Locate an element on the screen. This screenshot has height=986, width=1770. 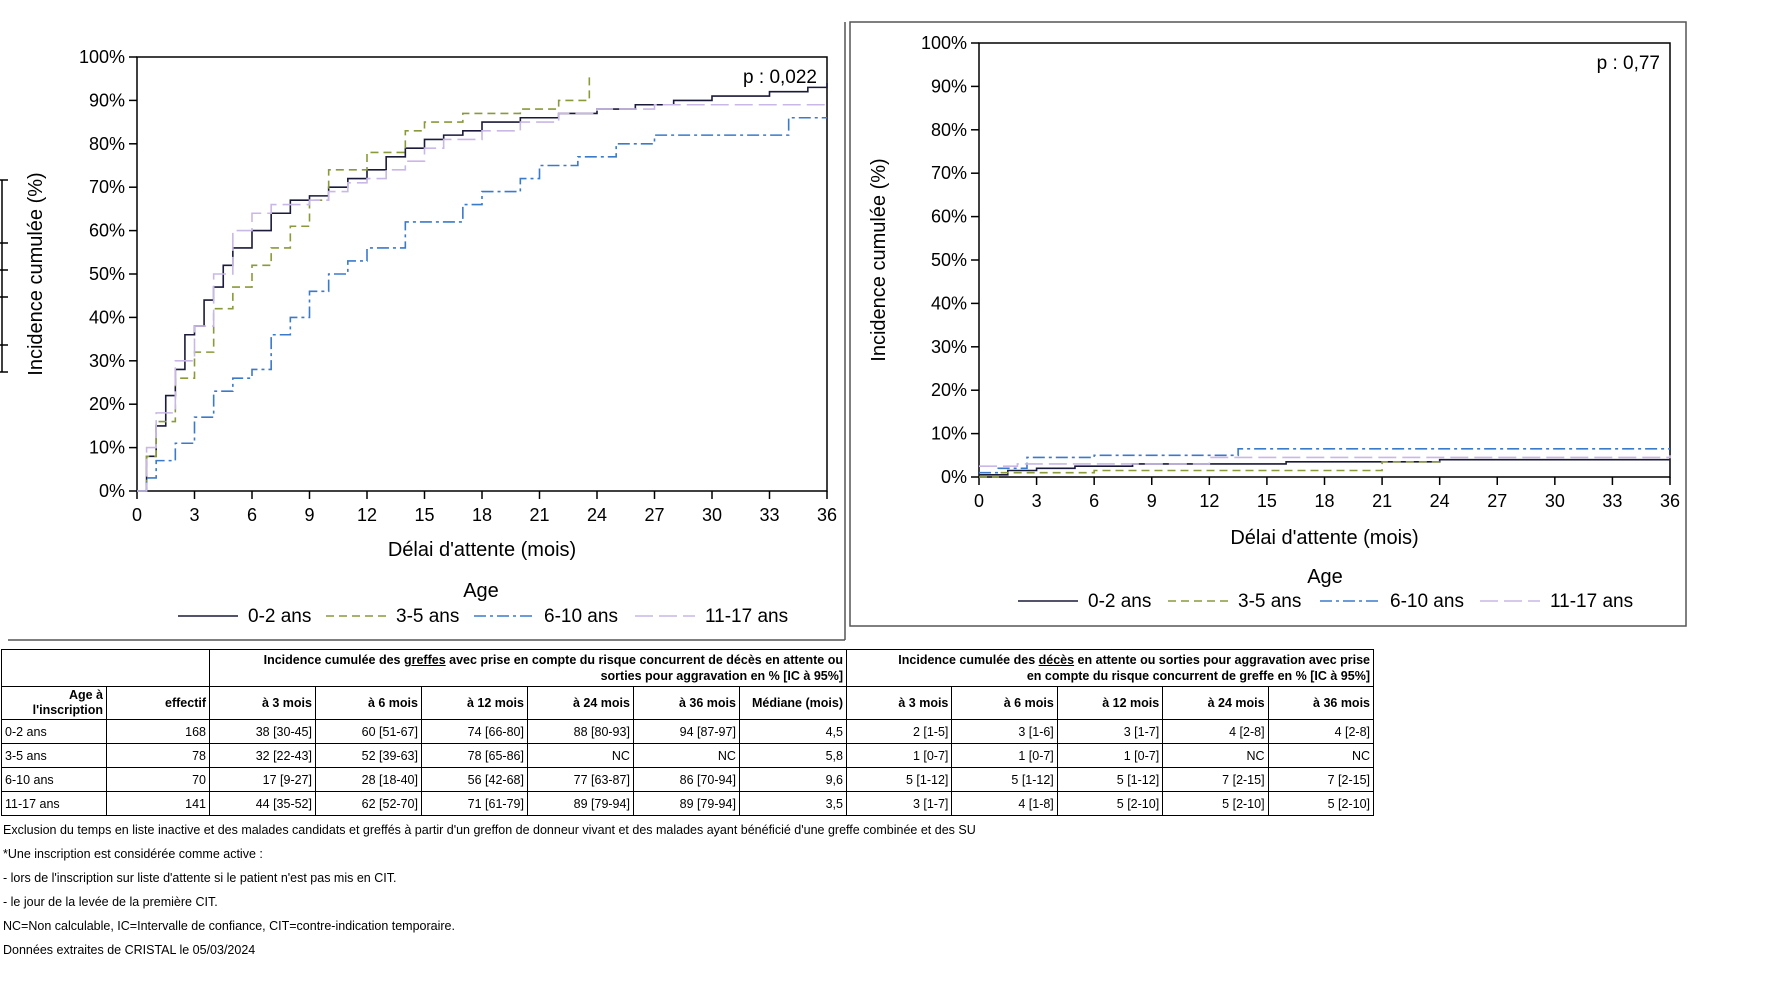
cell-age: 3-5 ans is located at coordinates (54, 755).